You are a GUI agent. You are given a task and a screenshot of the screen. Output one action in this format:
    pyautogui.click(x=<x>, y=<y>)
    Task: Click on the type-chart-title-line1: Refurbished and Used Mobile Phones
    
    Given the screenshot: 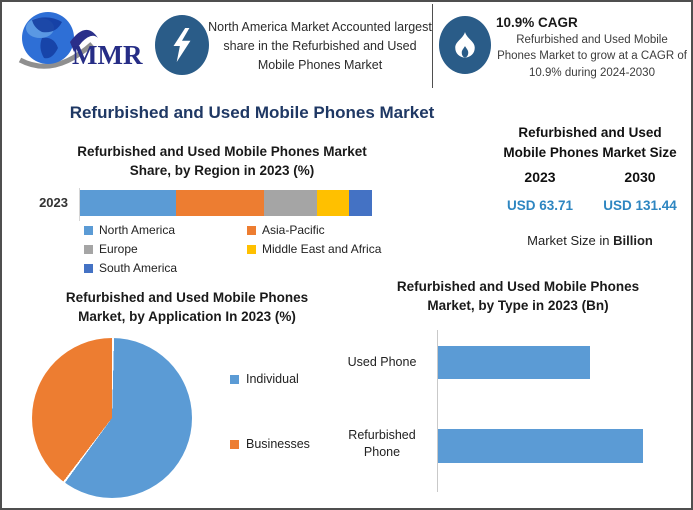 What is the action you would take?
    pyautogui.click(x=518, y=286)
    